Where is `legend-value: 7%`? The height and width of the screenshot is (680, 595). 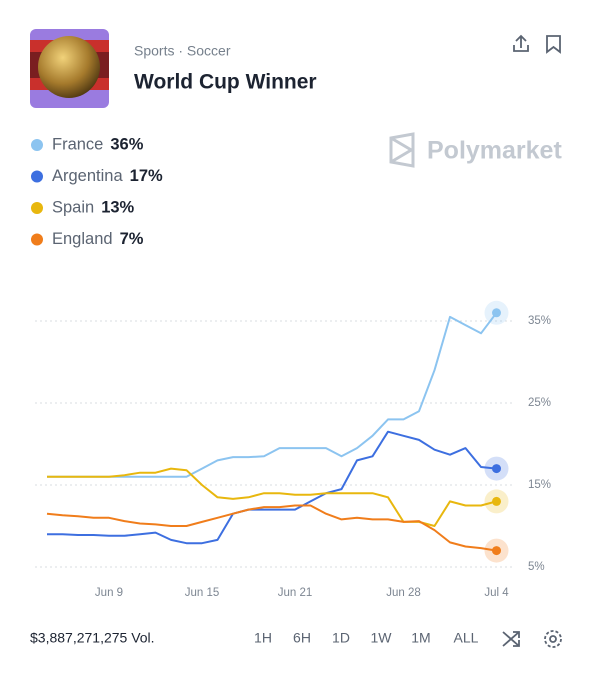 legend-value: 7% is located at coordinates (132, 239).